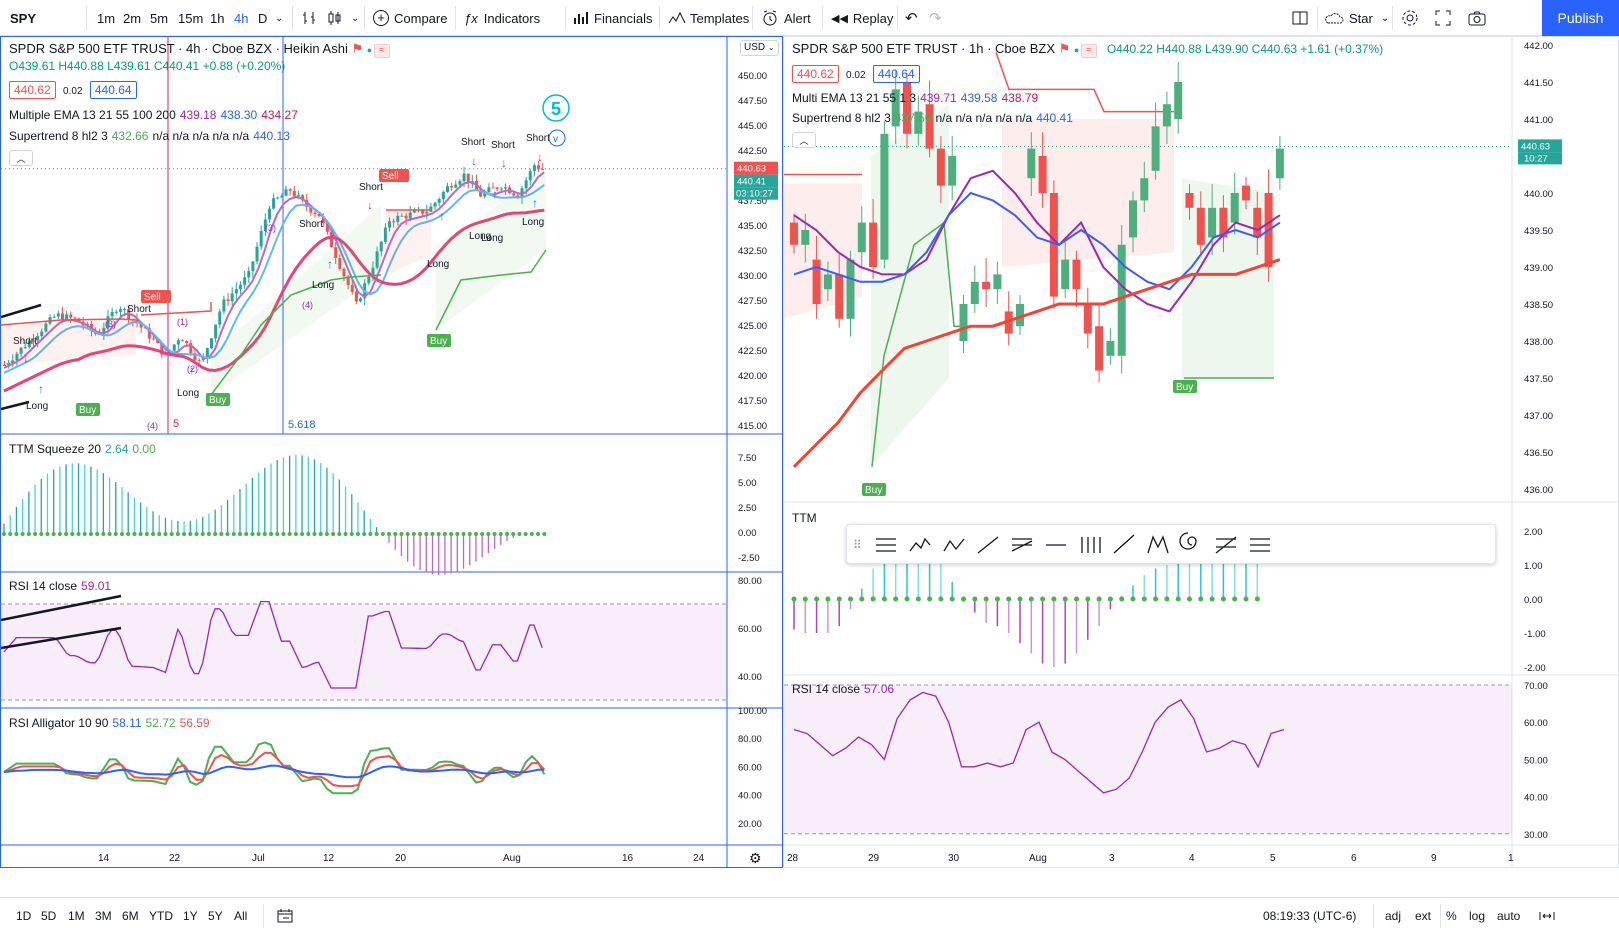  What do you see at coordinates (752, 226) in the screenshot?
I see `price-axis-label: 435.00` at bounding box center [752, 226].